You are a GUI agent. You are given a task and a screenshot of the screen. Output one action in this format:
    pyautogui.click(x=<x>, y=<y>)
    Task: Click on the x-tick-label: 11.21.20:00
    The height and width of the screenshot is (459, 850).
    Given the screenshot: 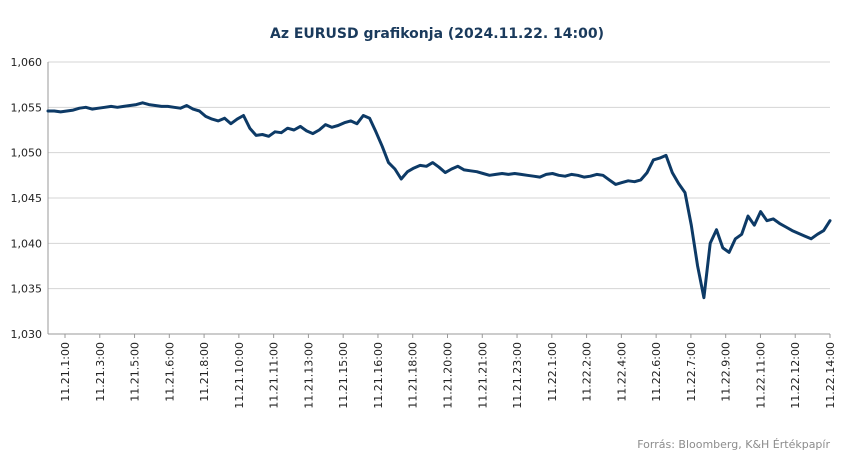 What is the action you would take?
    pyautogui.click(x=448, y=375)
    